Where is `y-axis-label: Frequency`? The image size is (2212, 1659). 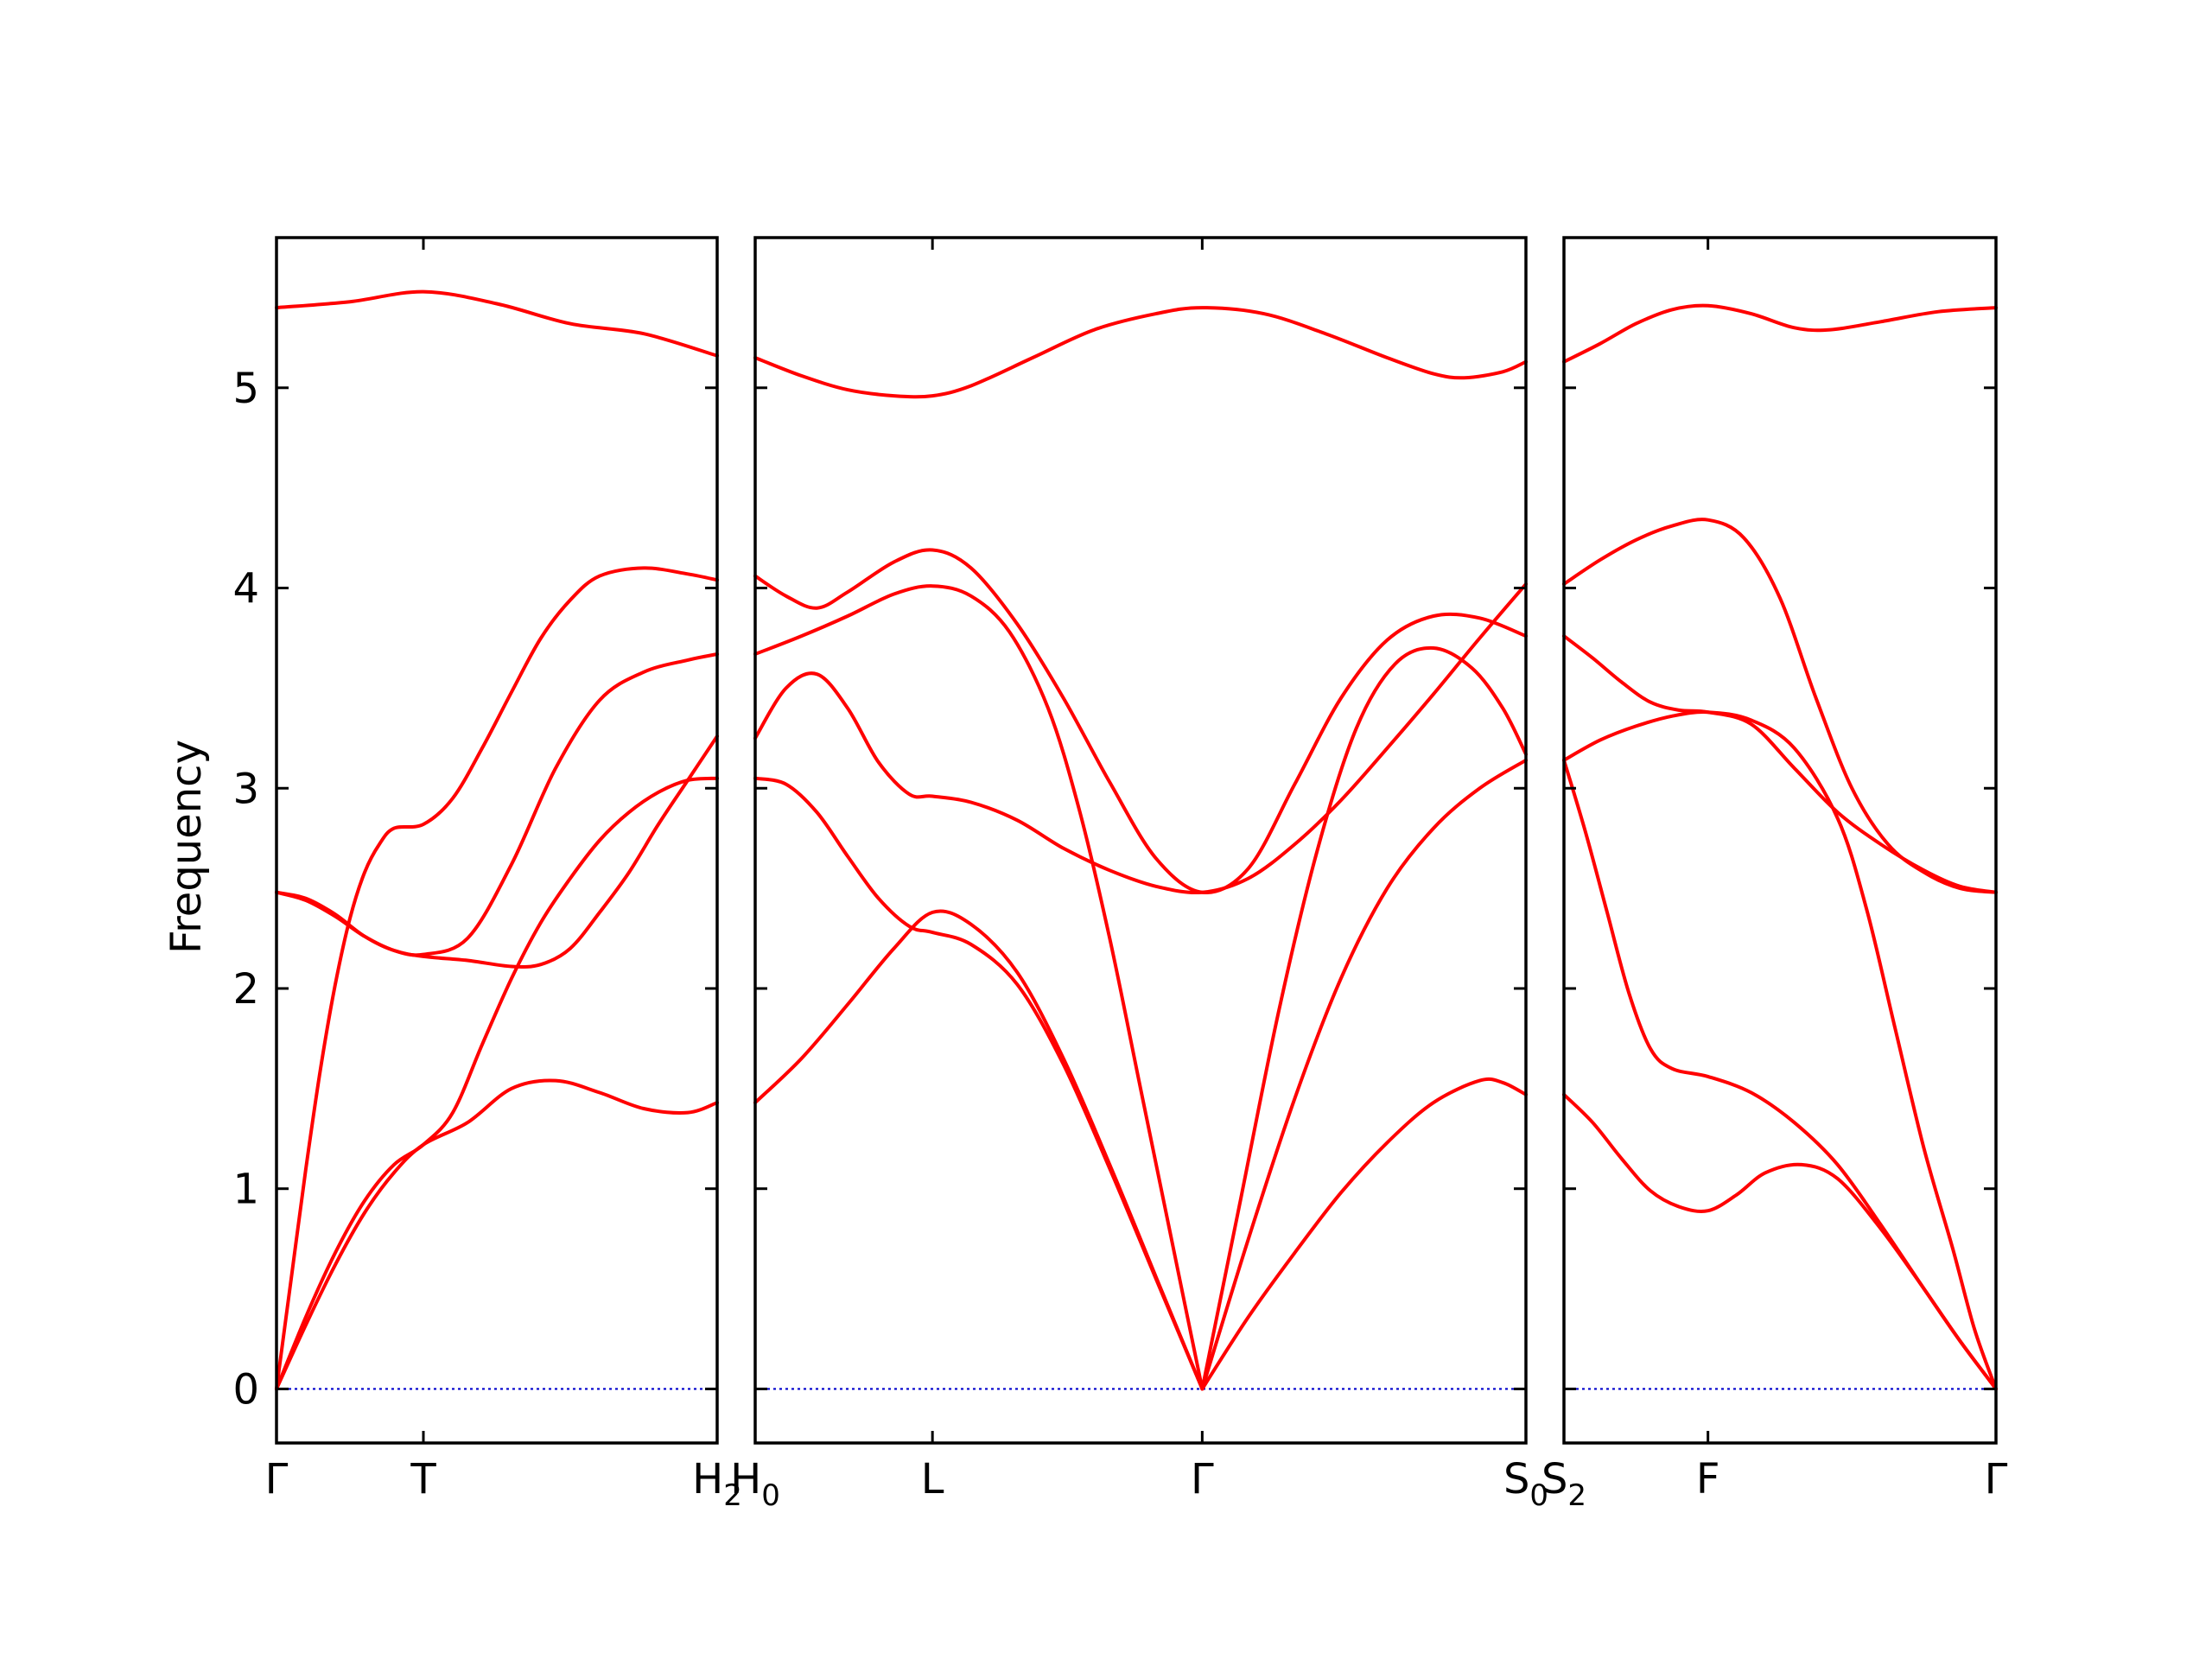 y-axis-label: Frequency is located at coordinates (186, 847).